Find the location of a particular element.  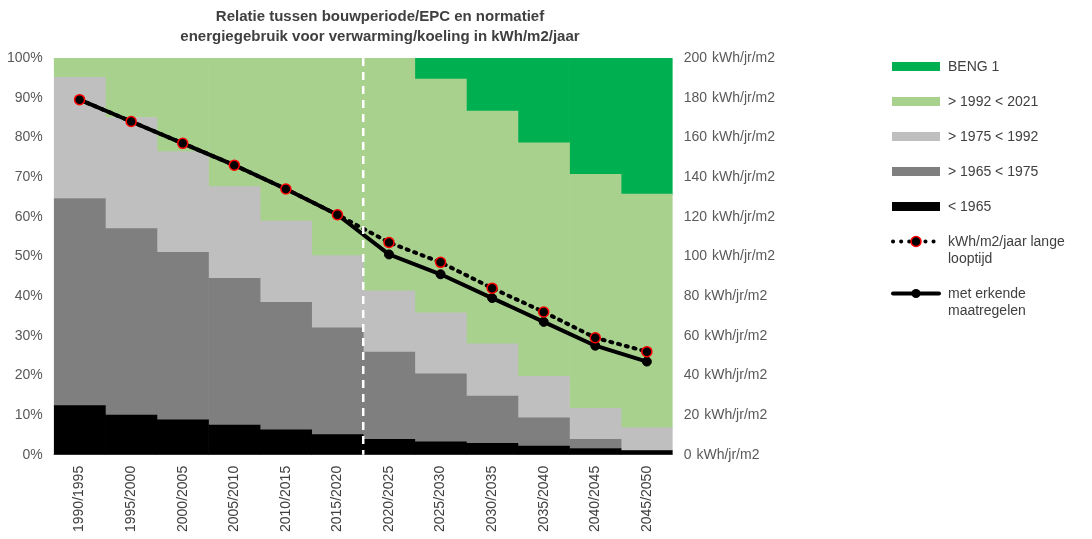

x-tick-label: 2045/2050 is located at coordinates (645, 499).